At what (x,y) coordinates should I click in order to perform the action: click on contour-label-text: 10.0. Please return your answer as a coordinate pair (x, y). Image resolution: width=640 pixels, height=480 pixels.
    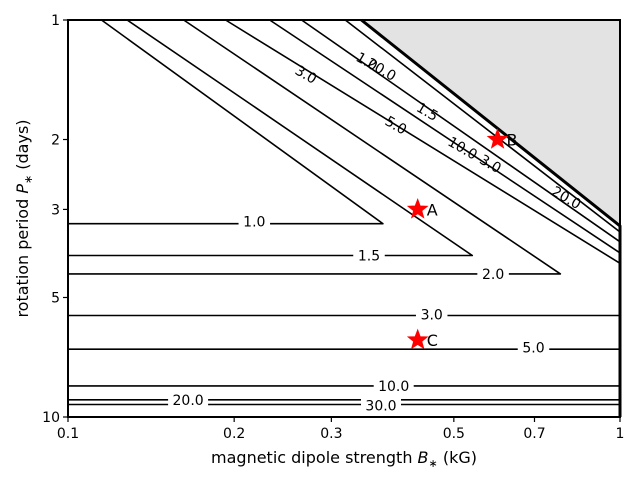
    Looking at the image, I should click on (393, 387).